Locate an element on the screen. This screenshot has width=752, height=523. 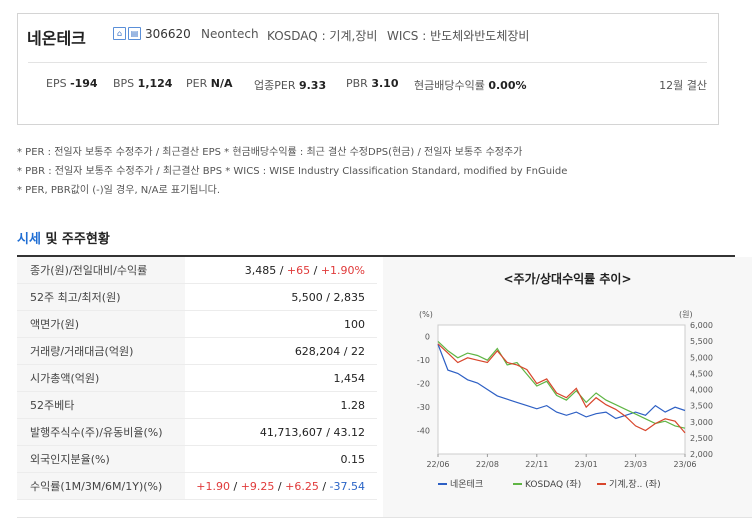
x-tick-label: 23/01 is located at coordinates (586, 464).